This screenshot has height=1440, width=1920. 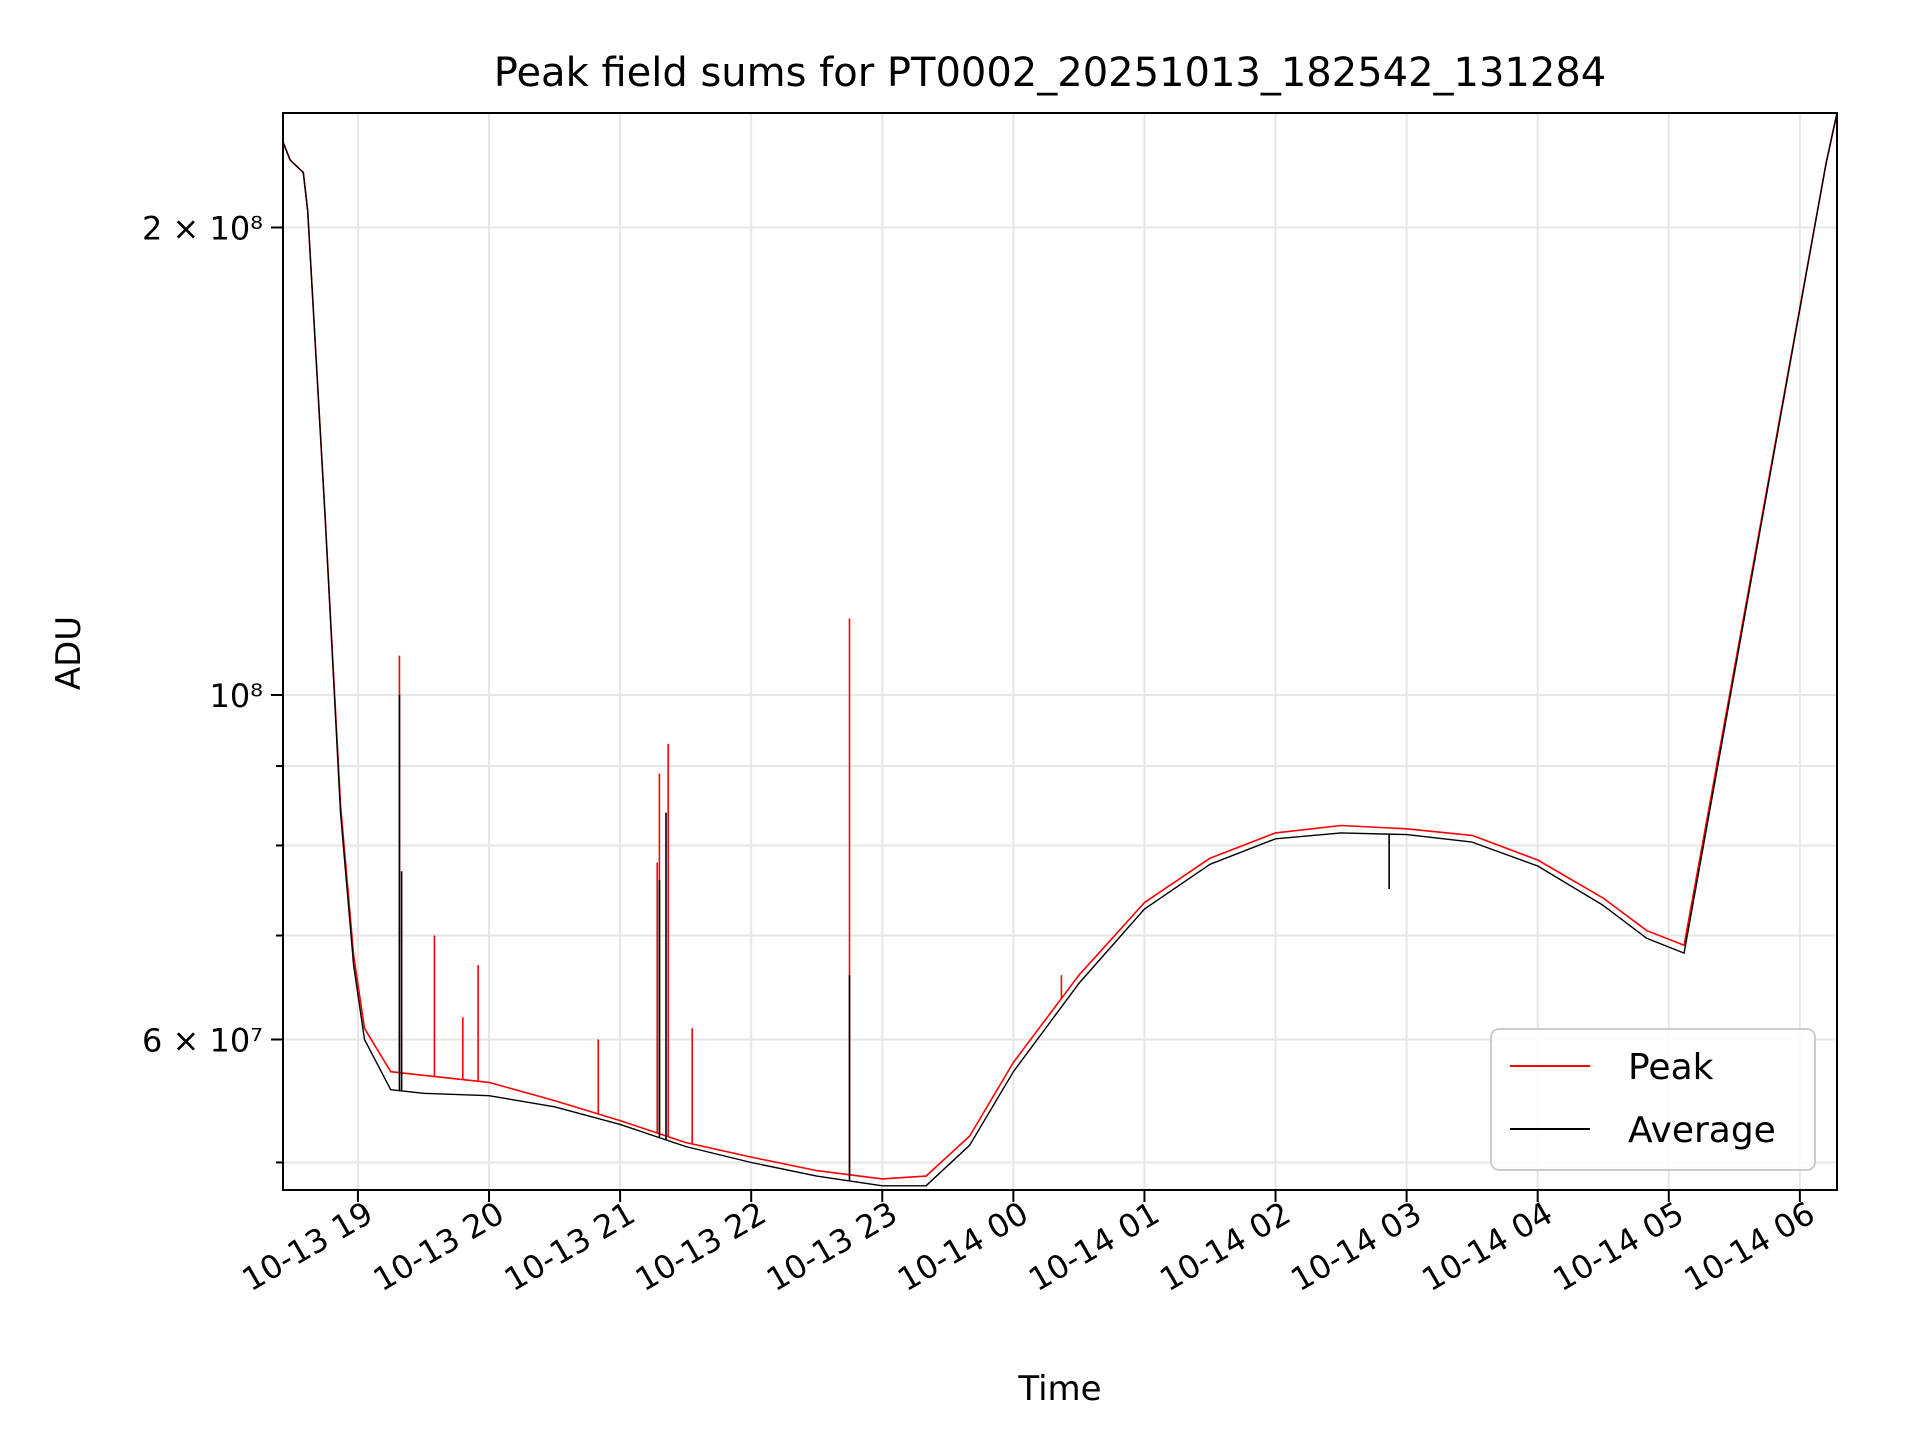 What do you see at coordinates (1094, 1246) in the screenshot?
I see `x-tick-label: 10-14 01` at bounding box center [1094, 1246].